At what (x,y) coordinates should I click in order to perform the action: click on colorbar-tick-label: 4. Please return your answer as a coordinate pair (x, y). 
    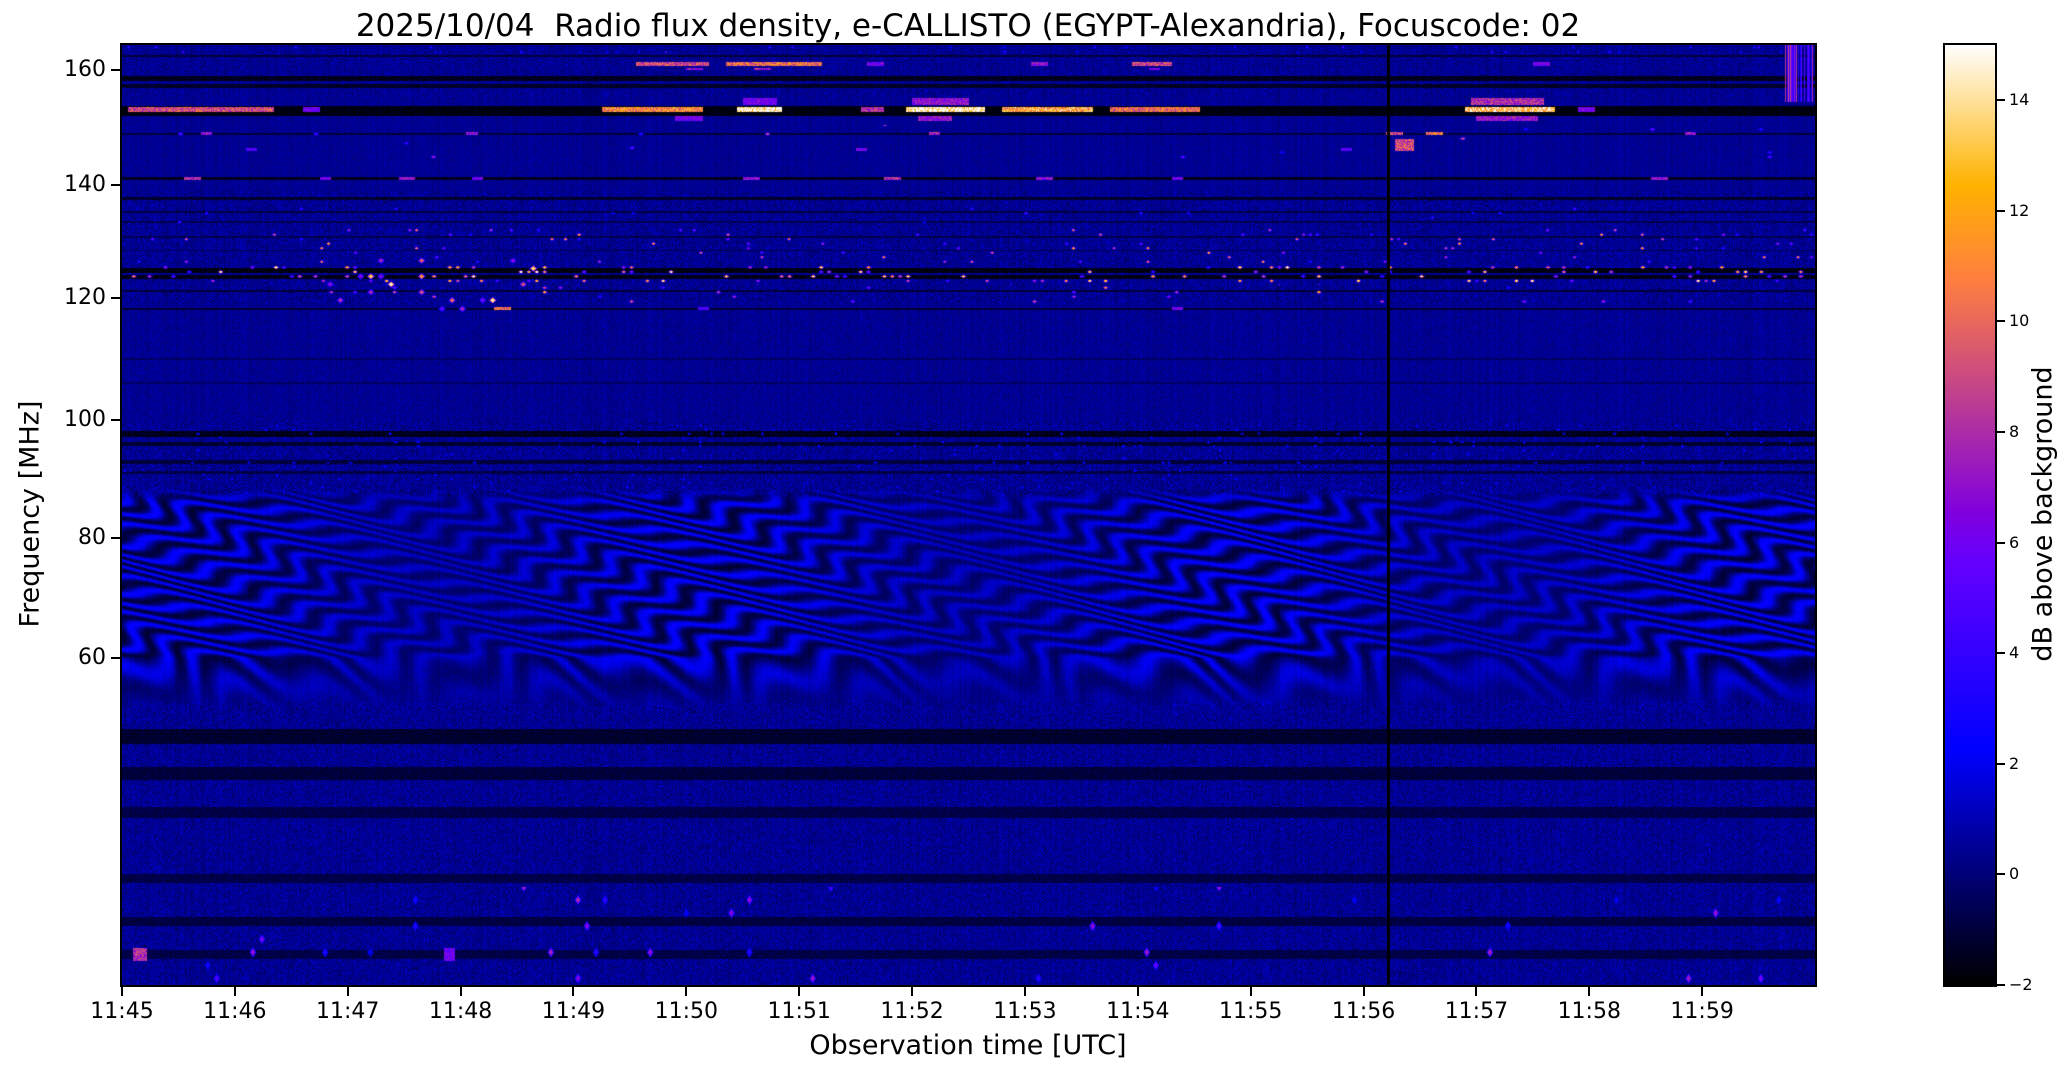
    Looking at the image, I should click on (2014, 653).